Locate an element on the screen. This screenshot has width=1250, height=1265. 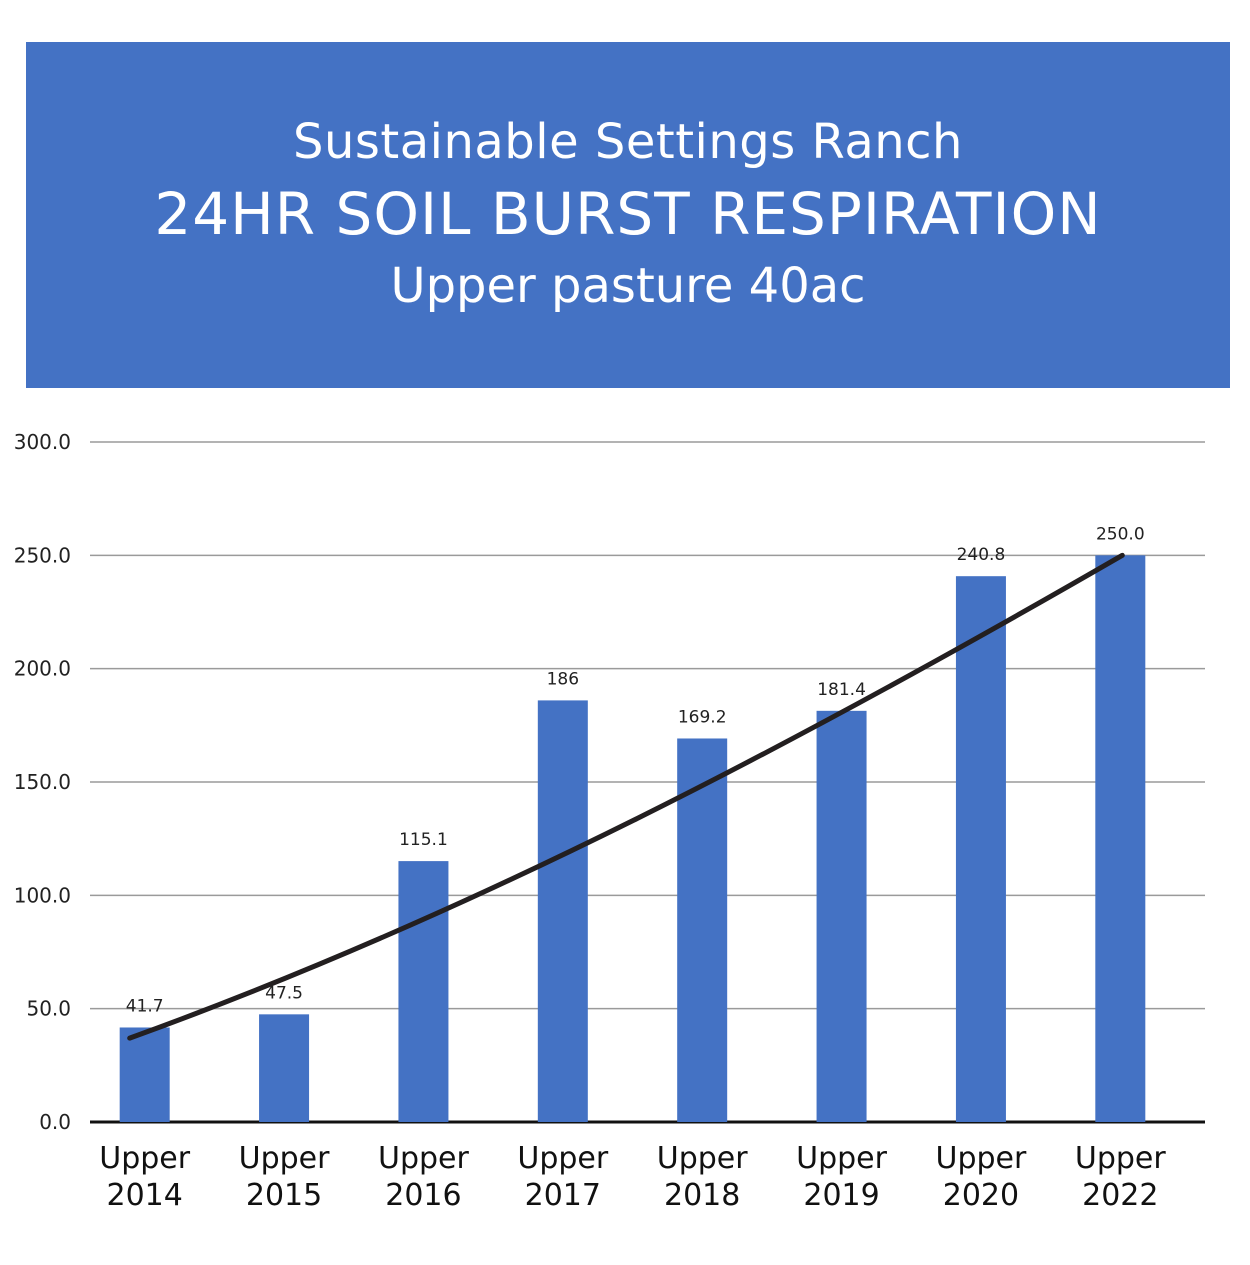
data-label: 181.4 is located at coordinates (841, 690).